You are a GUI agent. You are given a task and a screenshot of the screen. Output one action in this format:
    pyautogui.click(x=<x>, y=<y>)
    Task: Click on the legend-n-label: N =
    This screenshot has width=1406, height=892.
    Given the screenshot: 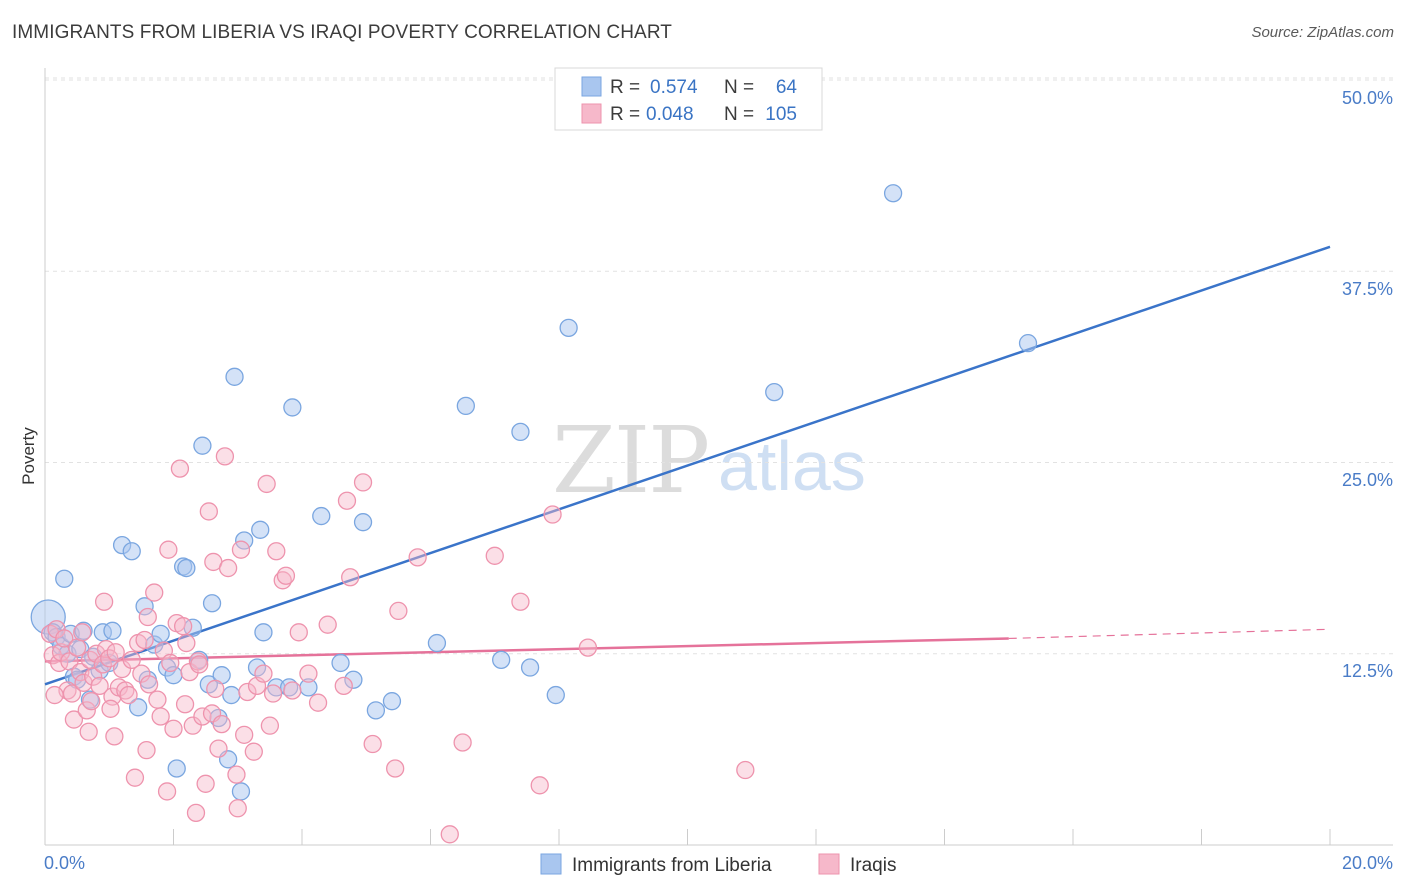 What is the action you would take?
    pyautogui.click(x=739, y=87)
    